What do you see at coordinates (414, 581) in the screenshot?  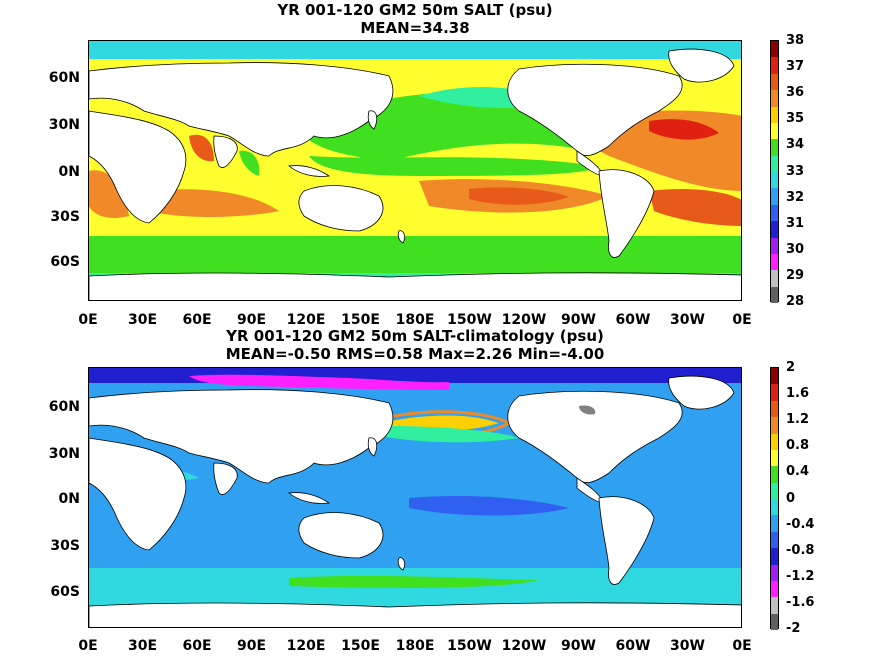 I see `southern-ocean-green` at bounding box center [414, 581].